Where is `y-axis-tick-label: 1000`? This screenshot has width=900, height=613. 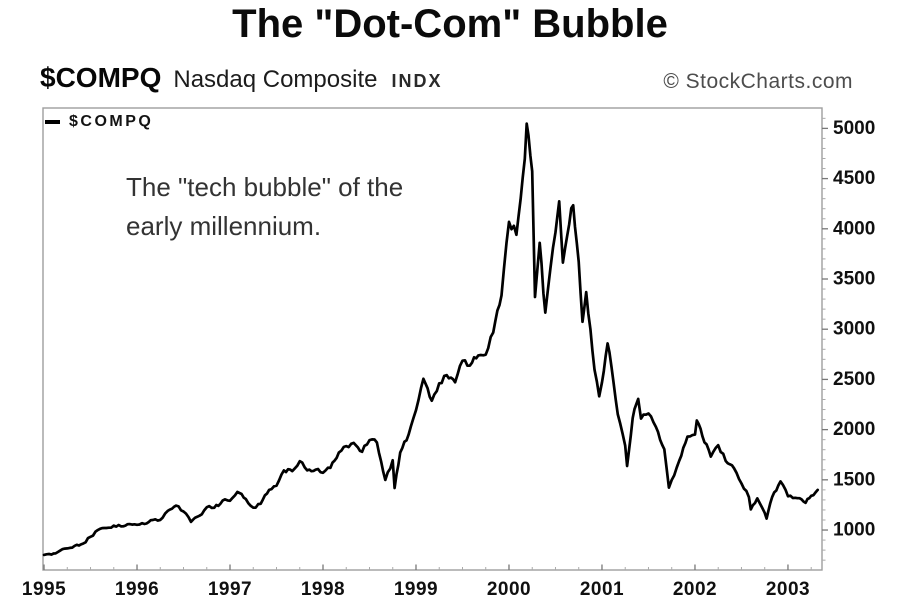 y-axis-tick-label: 1000 is located at coordinates (854, 530).